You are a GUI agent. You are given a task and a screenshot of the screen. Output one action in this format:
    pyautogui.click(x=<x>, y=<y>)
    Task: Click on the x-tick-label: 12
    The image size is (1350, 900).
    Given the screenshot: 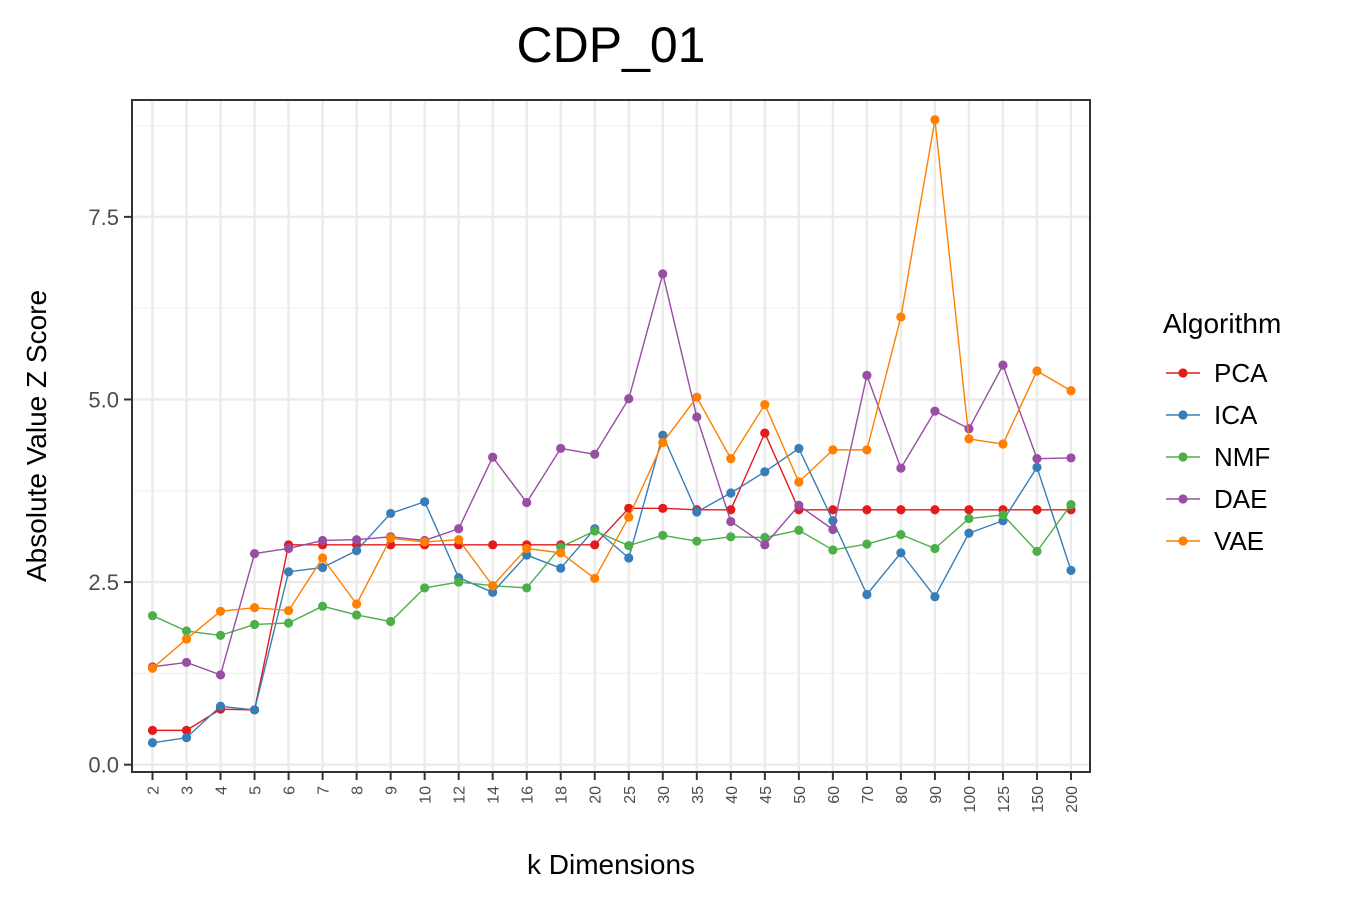 What is the action you would take?
    pyautogui.click(x=460, y=795)
    